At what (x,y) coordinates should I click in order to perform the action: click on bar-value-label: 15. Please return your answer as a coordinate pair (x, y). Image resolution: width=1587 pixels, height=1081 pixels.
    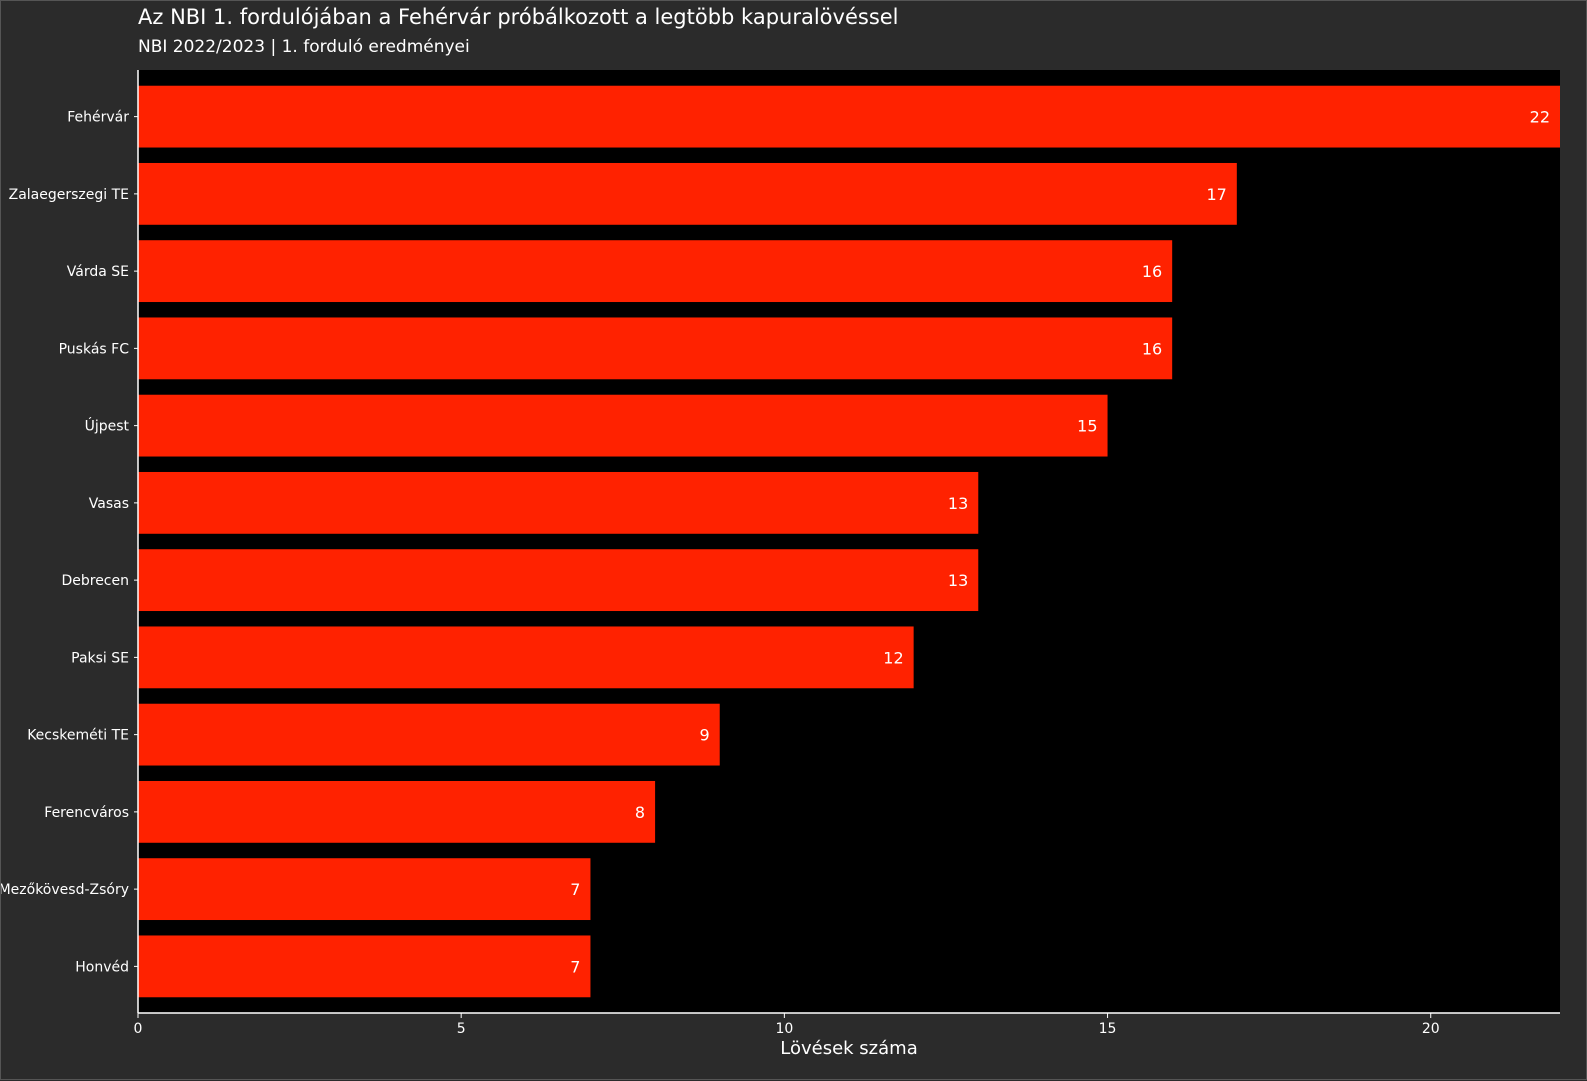
    Looking at the image, I should click on (1087, 426).